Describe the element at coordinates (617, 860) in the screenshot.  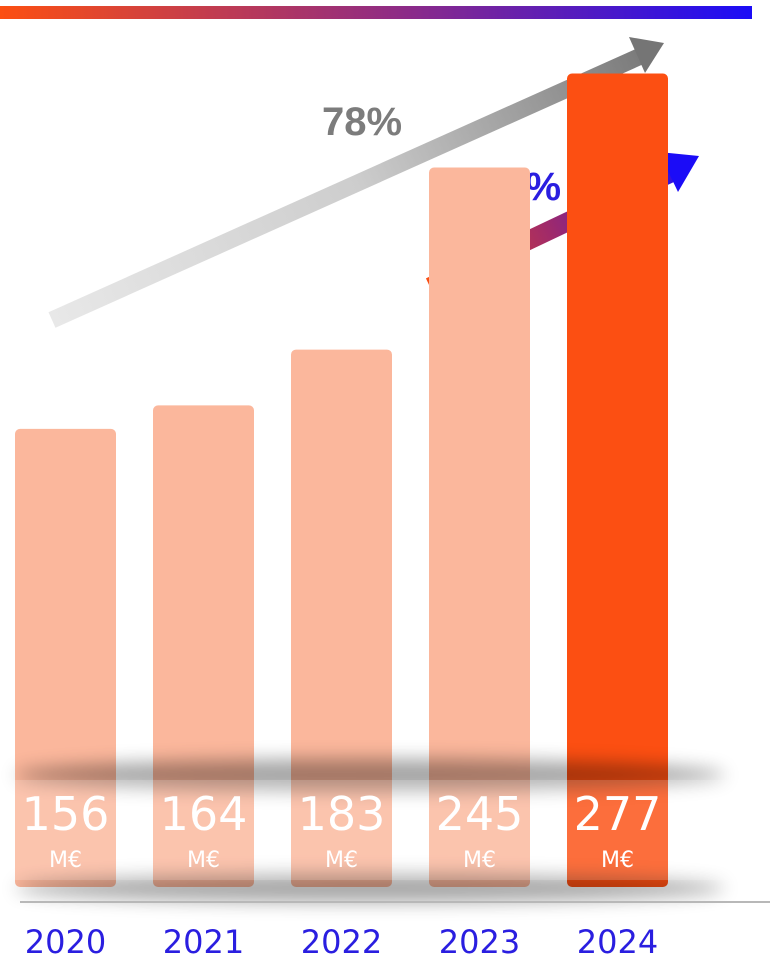
I see `unit-label-2024: M€` at that location.